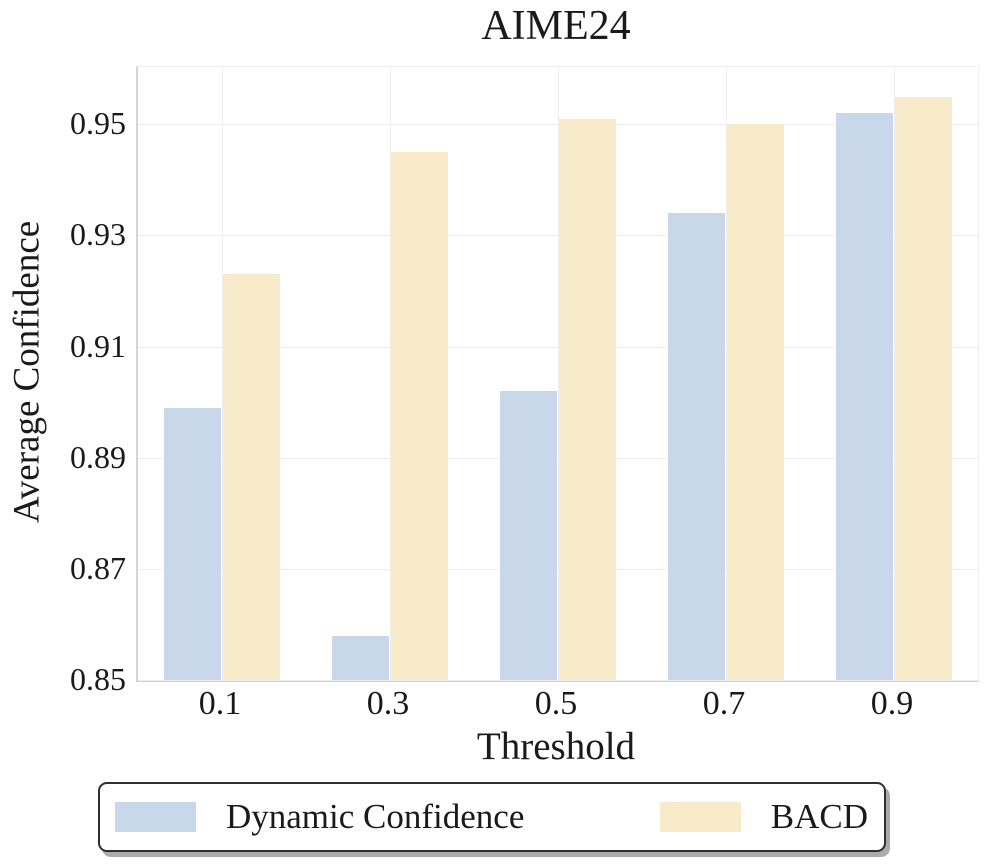 The width and height of the screenshot is (986, 865). I want to click on legend-box: Dynamic Confidence BACD, so click(492, 817).